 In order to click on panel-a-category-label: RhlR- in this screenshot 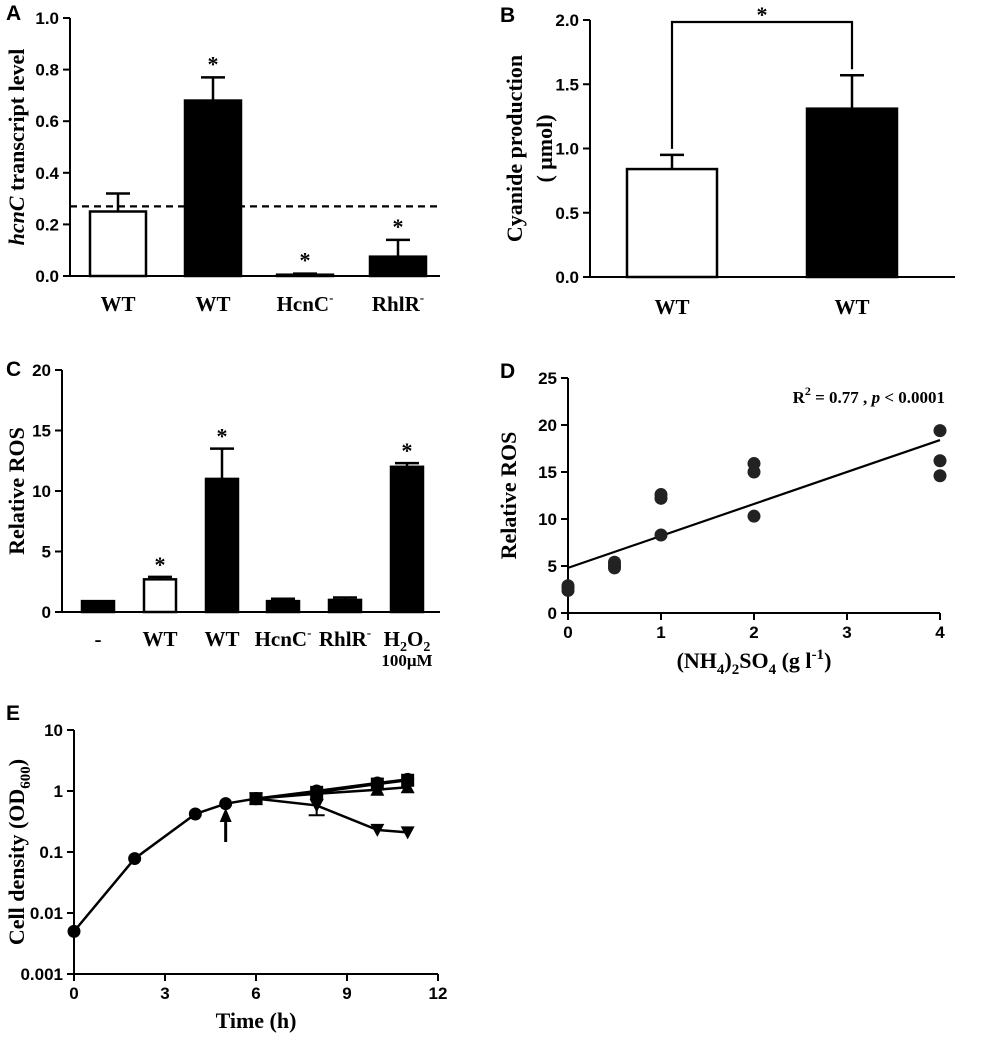, I will do `click(398, 303)`.